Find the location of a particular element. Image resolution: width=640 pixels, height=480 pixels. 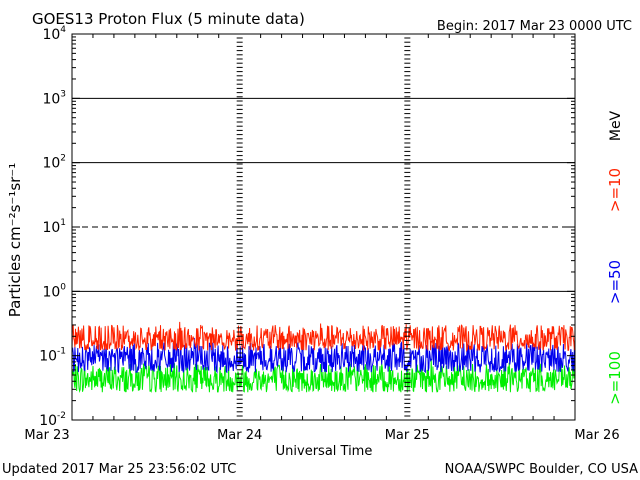

legend-units: MeV is located at coordinates (616, 125).